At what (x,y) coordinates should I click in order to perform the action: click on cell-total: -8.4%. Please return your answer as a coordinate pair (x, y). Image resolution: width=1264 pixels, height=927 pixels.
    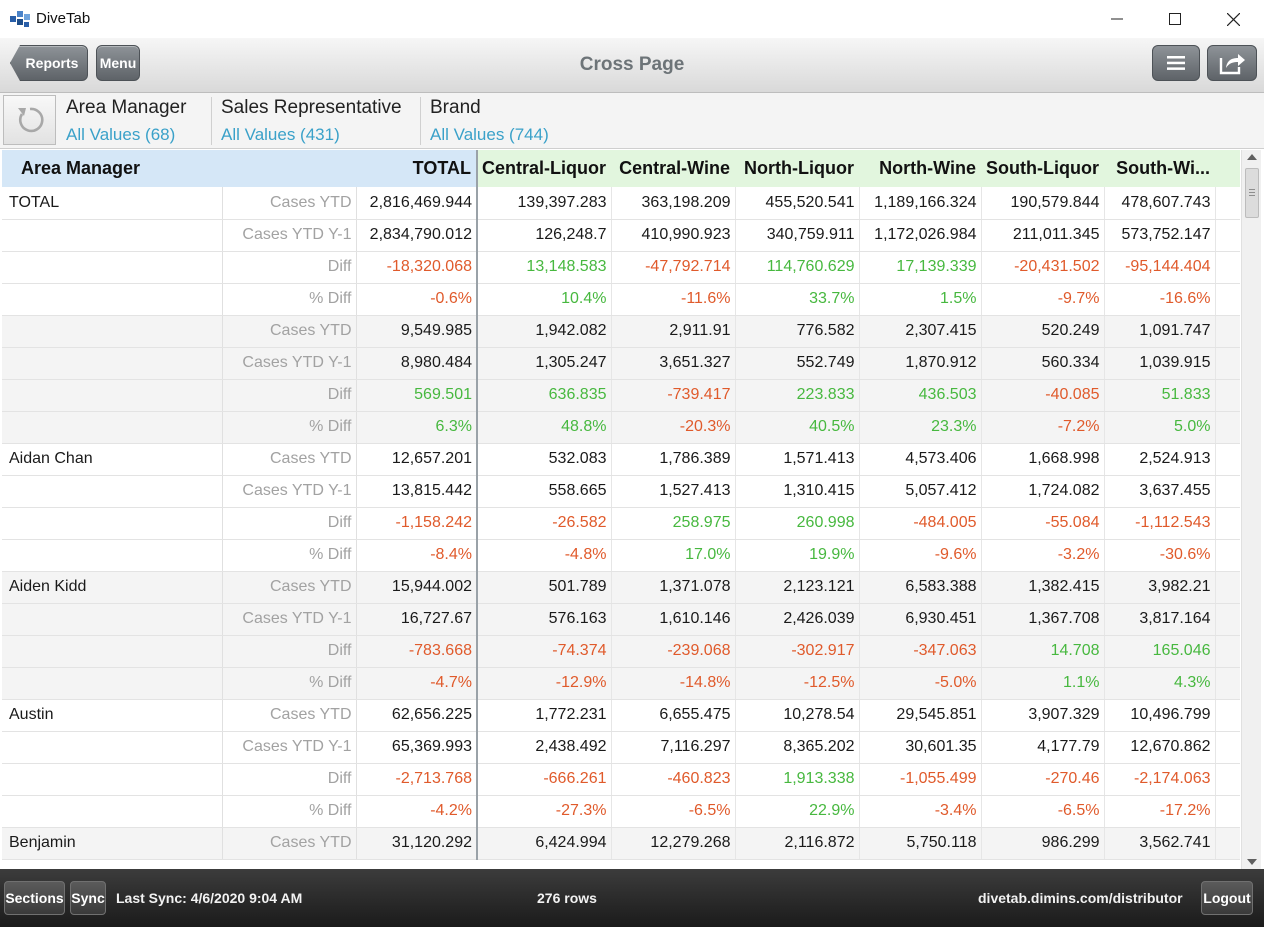
    Looking at the image, I should click on (417, 555).